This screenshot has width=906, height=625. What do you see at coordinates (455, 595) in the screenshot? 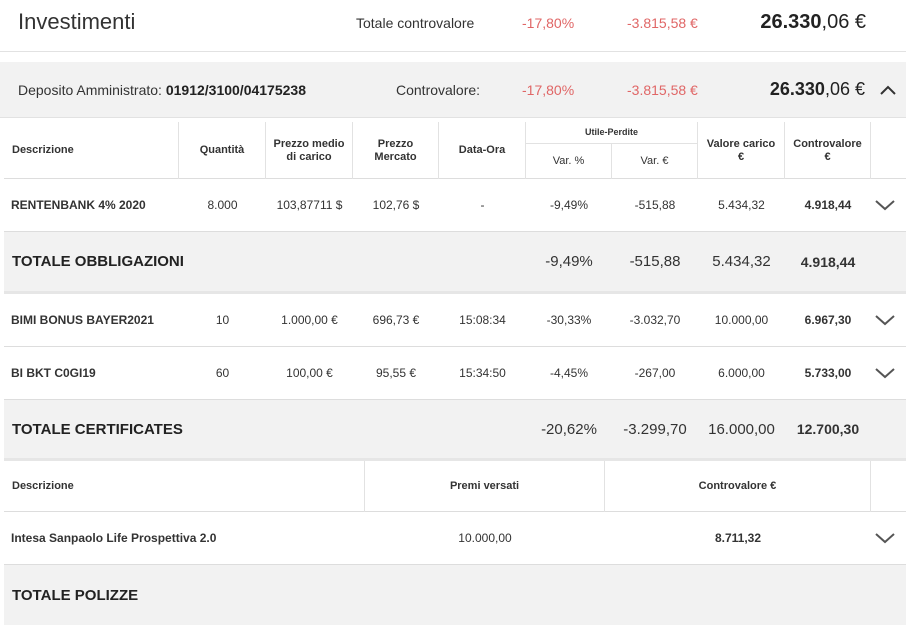
I see `total-row-polizze: TOTALE POLIZZE` at bounding box center [455, 595].